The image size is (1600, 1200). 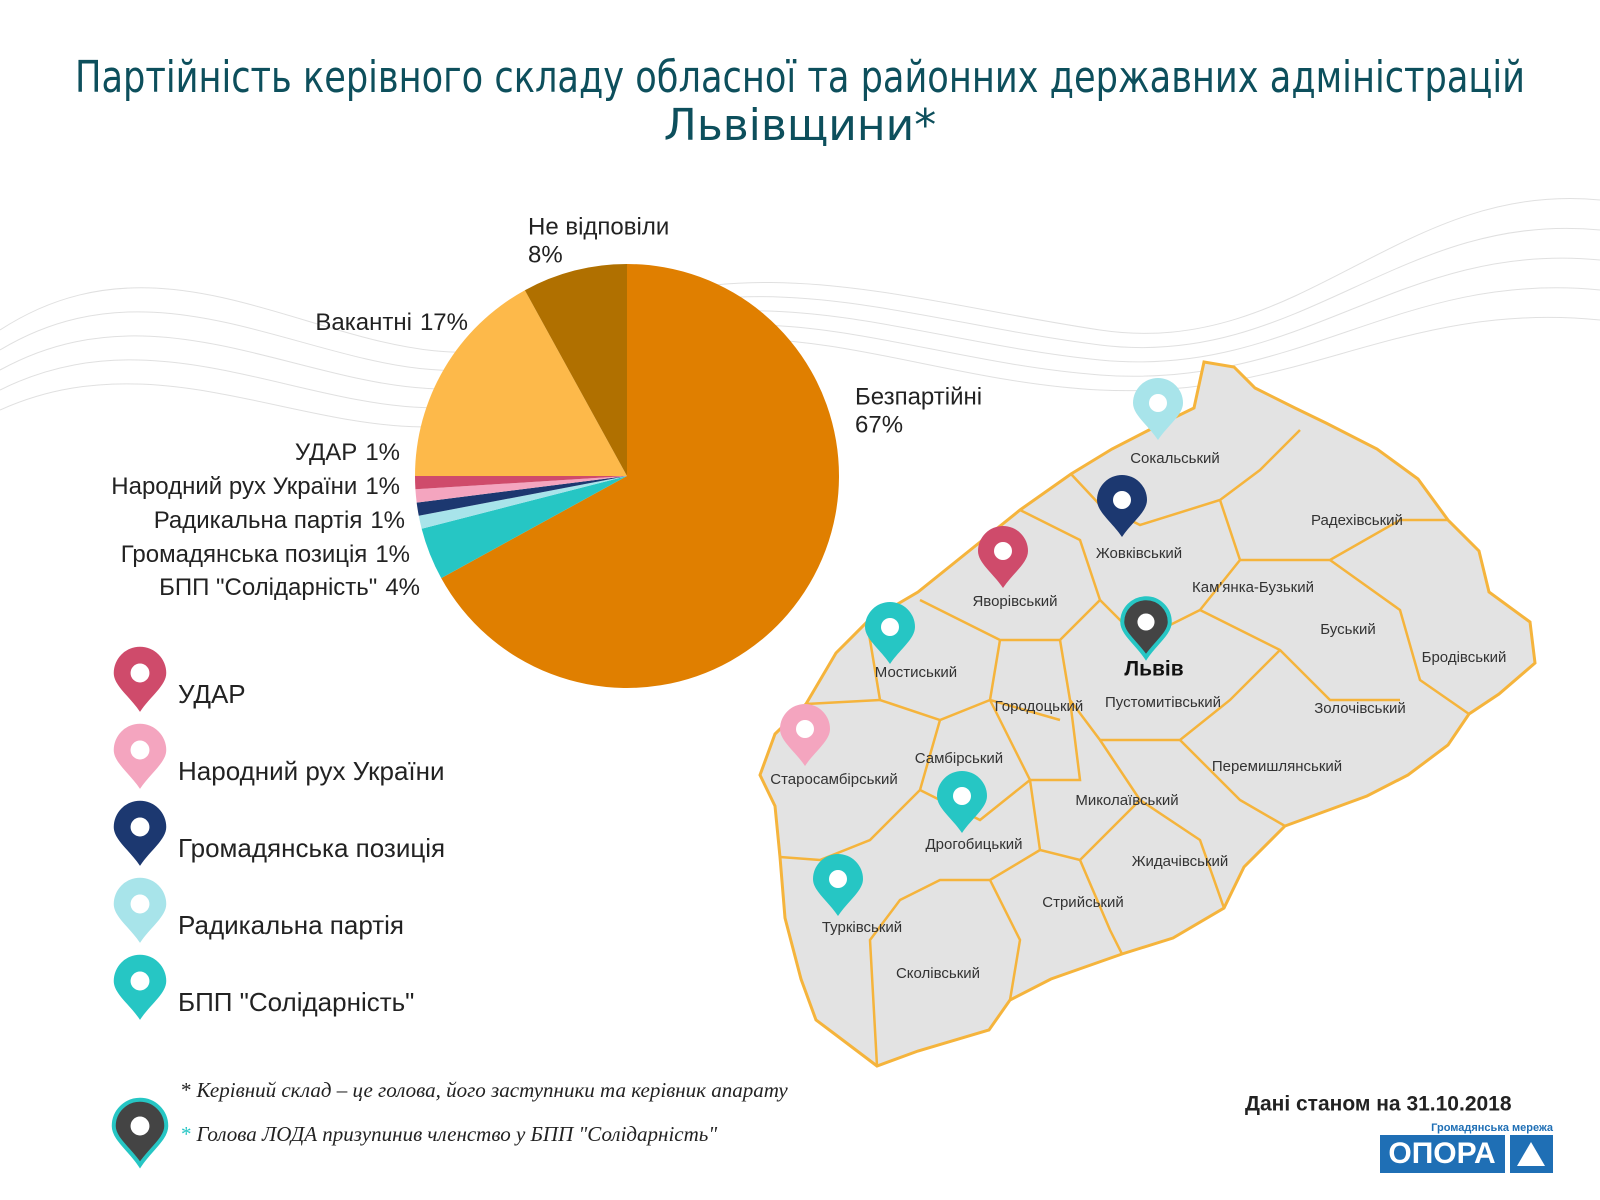 I want to click on slice-label: Народний рух України, so click(x=234, y=486).